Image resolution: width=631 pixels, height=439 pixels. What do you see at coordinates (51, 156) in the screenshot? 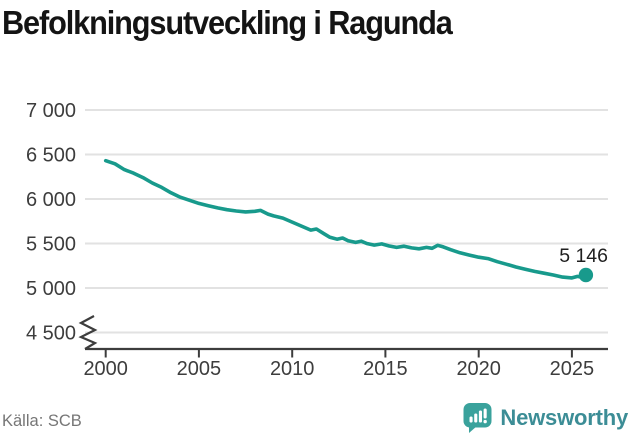
I see `y-tick-label: 6 500` at bounding box center [51, 156].